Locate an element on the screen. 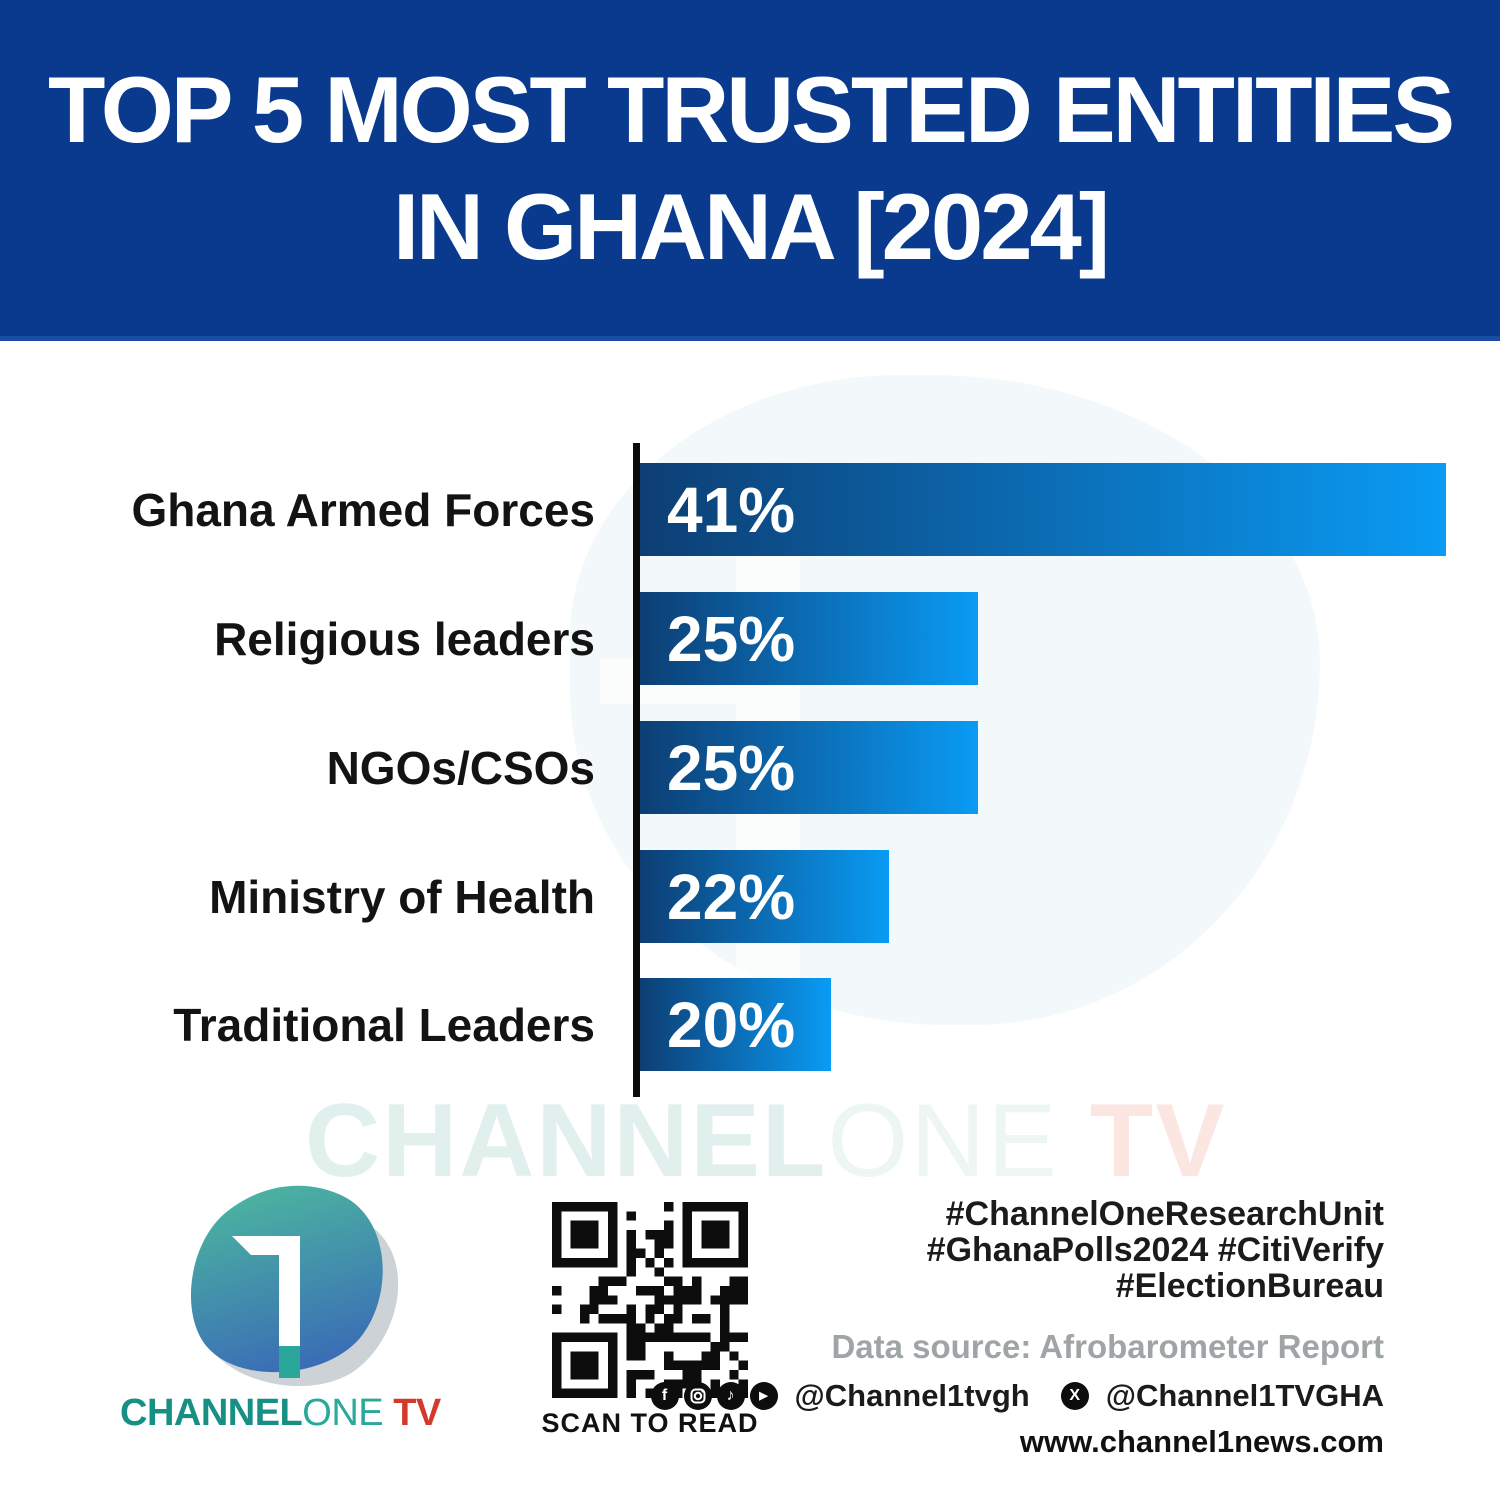 The width and height of the screenshot is (1500, 1500). bar-row-ministry-of-health: Ministry of Health 22% is located at coordinates (750, 896).